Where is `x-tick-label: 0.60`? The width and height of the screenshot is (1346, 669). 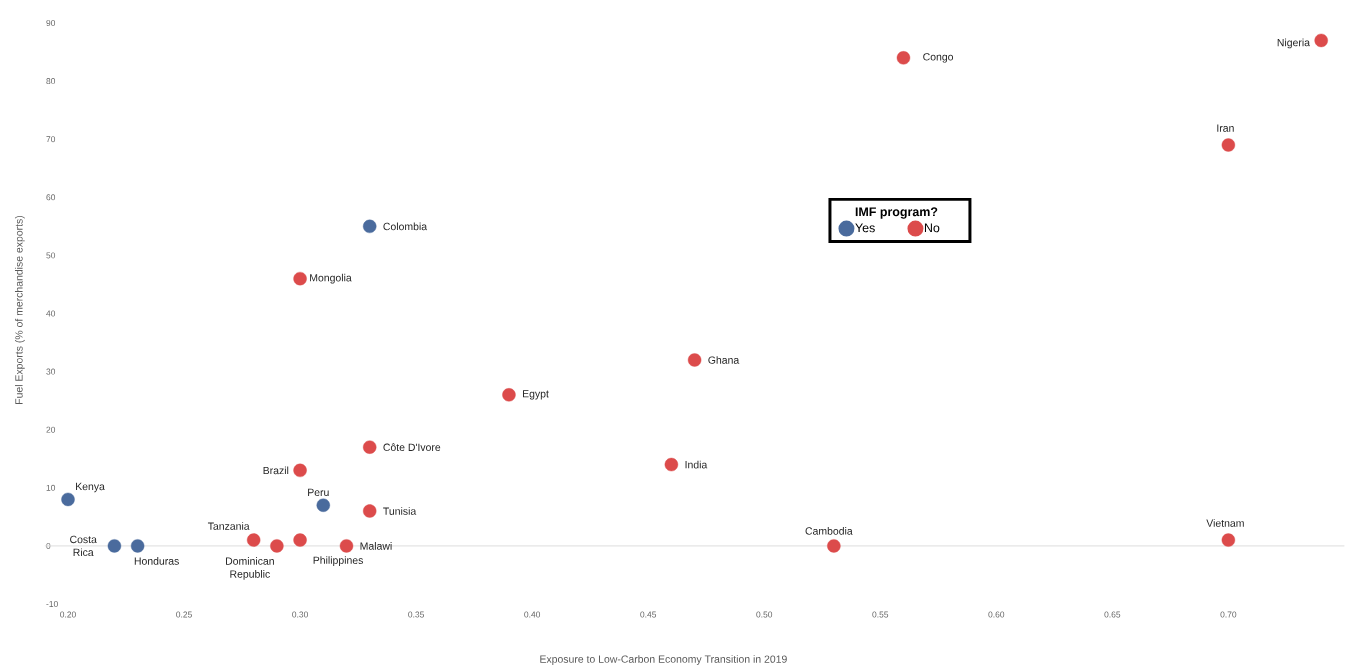
x-tick-label: 0.60 is located at coordinates (996, 614).